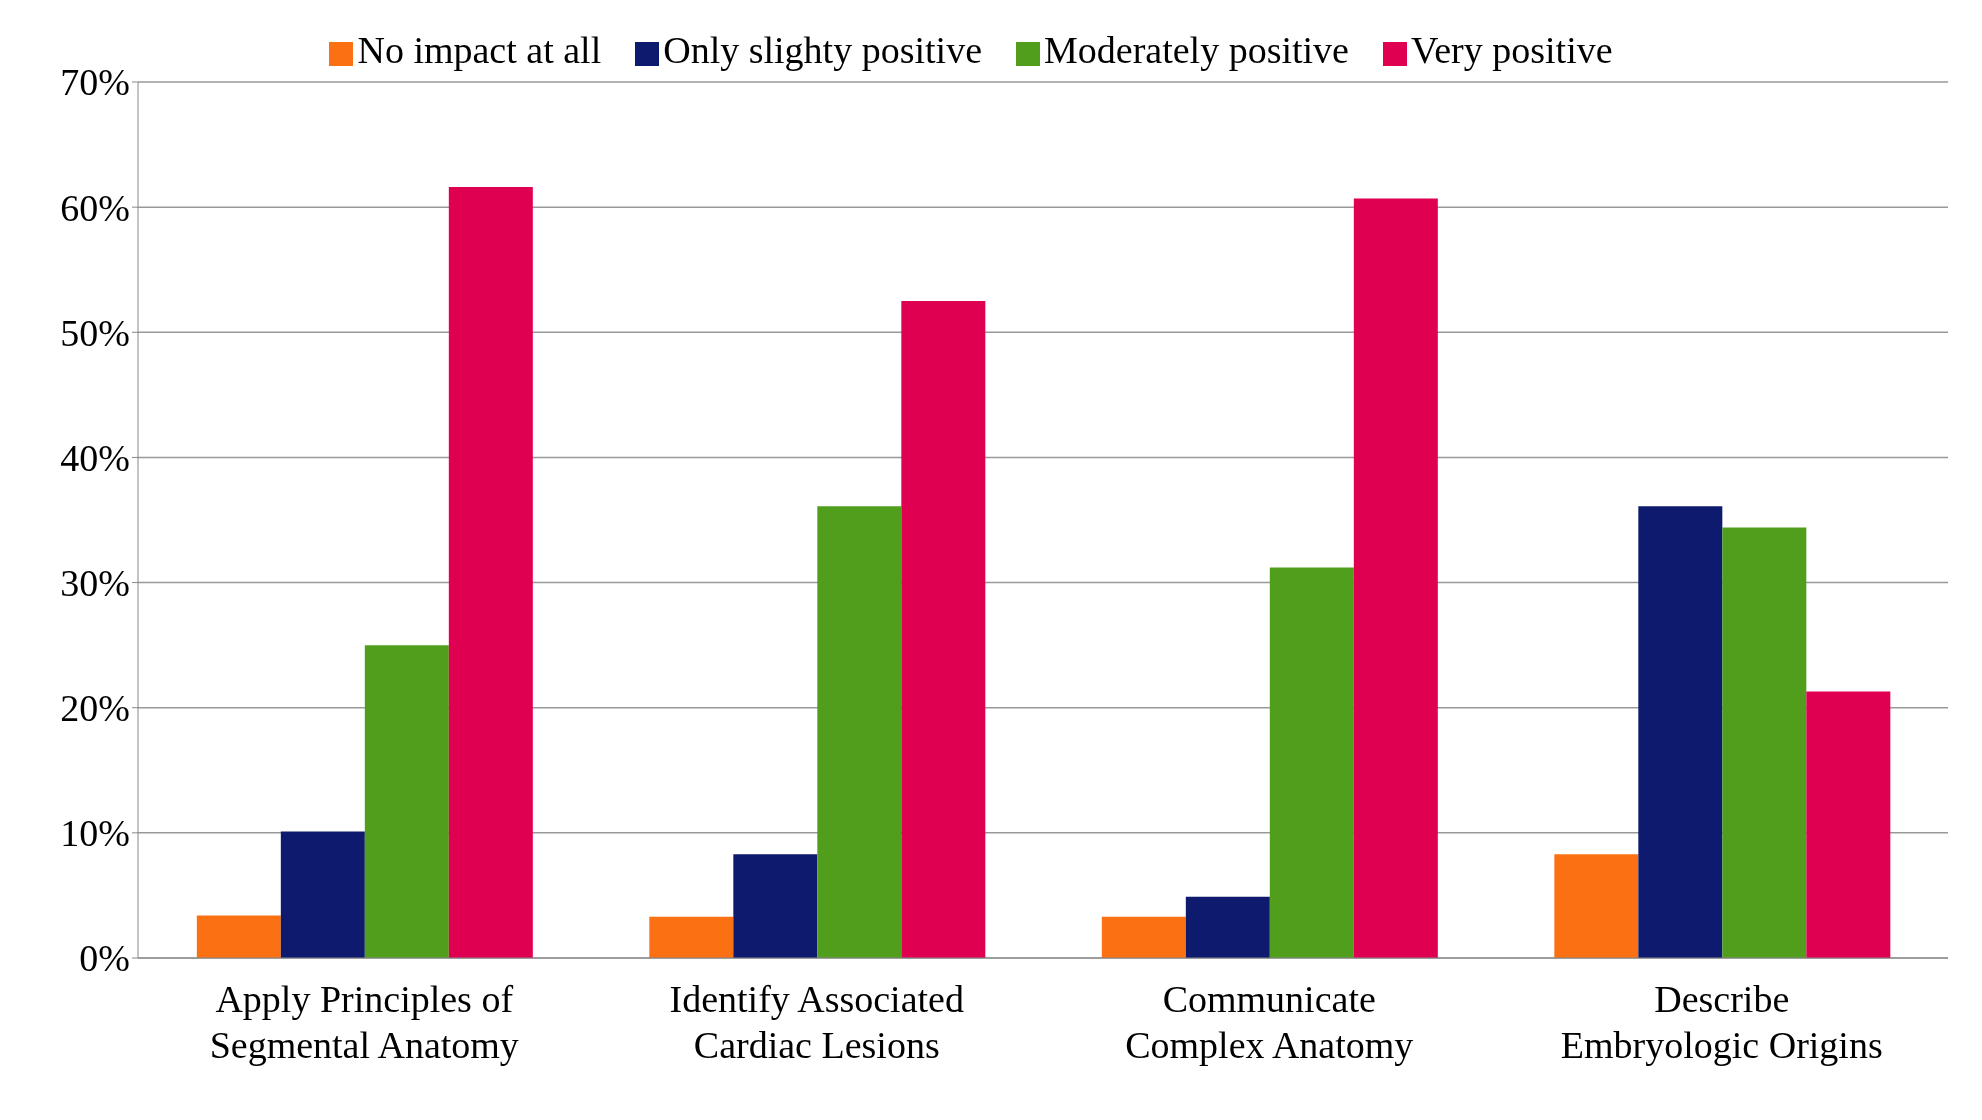 Image resolution: width=1982 pixels, height=1120 pixels. Describe the element at coordinates (95, 457) in the screenshot. I see `y-tick-label: 40%` at that location.